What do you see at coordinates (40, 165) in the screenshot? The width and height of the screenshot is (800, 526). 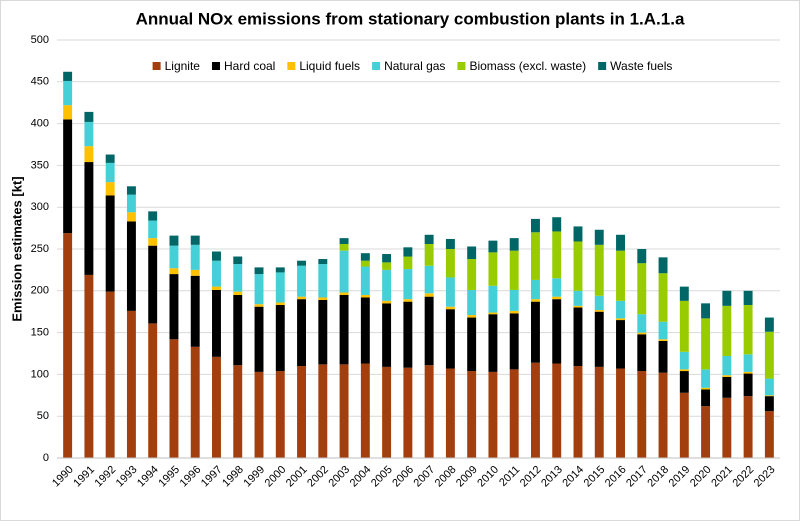 I see `y-tick-label: 350` at bounding box center [40, 165].